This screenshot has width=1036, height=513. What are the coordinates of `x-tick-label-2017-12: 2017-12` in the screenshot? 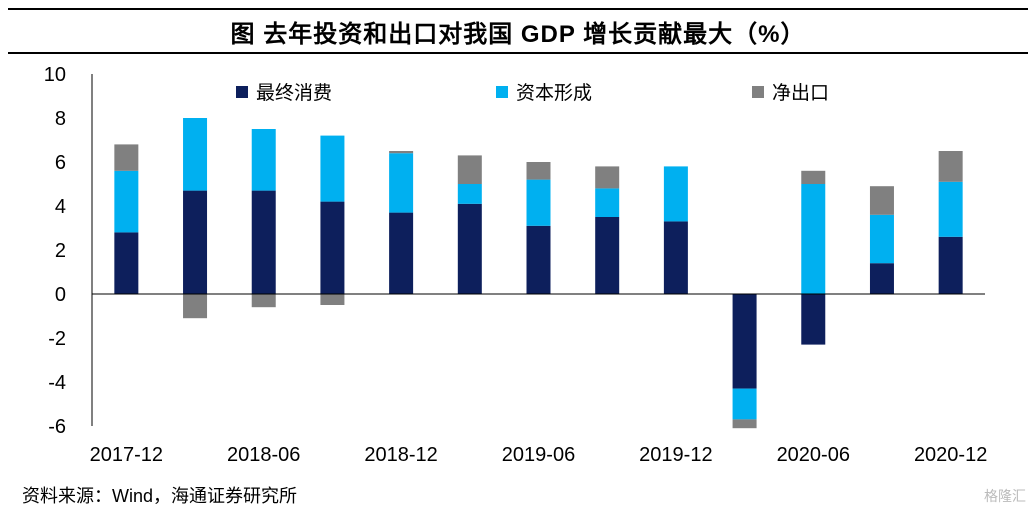 It's located at (126, 455).